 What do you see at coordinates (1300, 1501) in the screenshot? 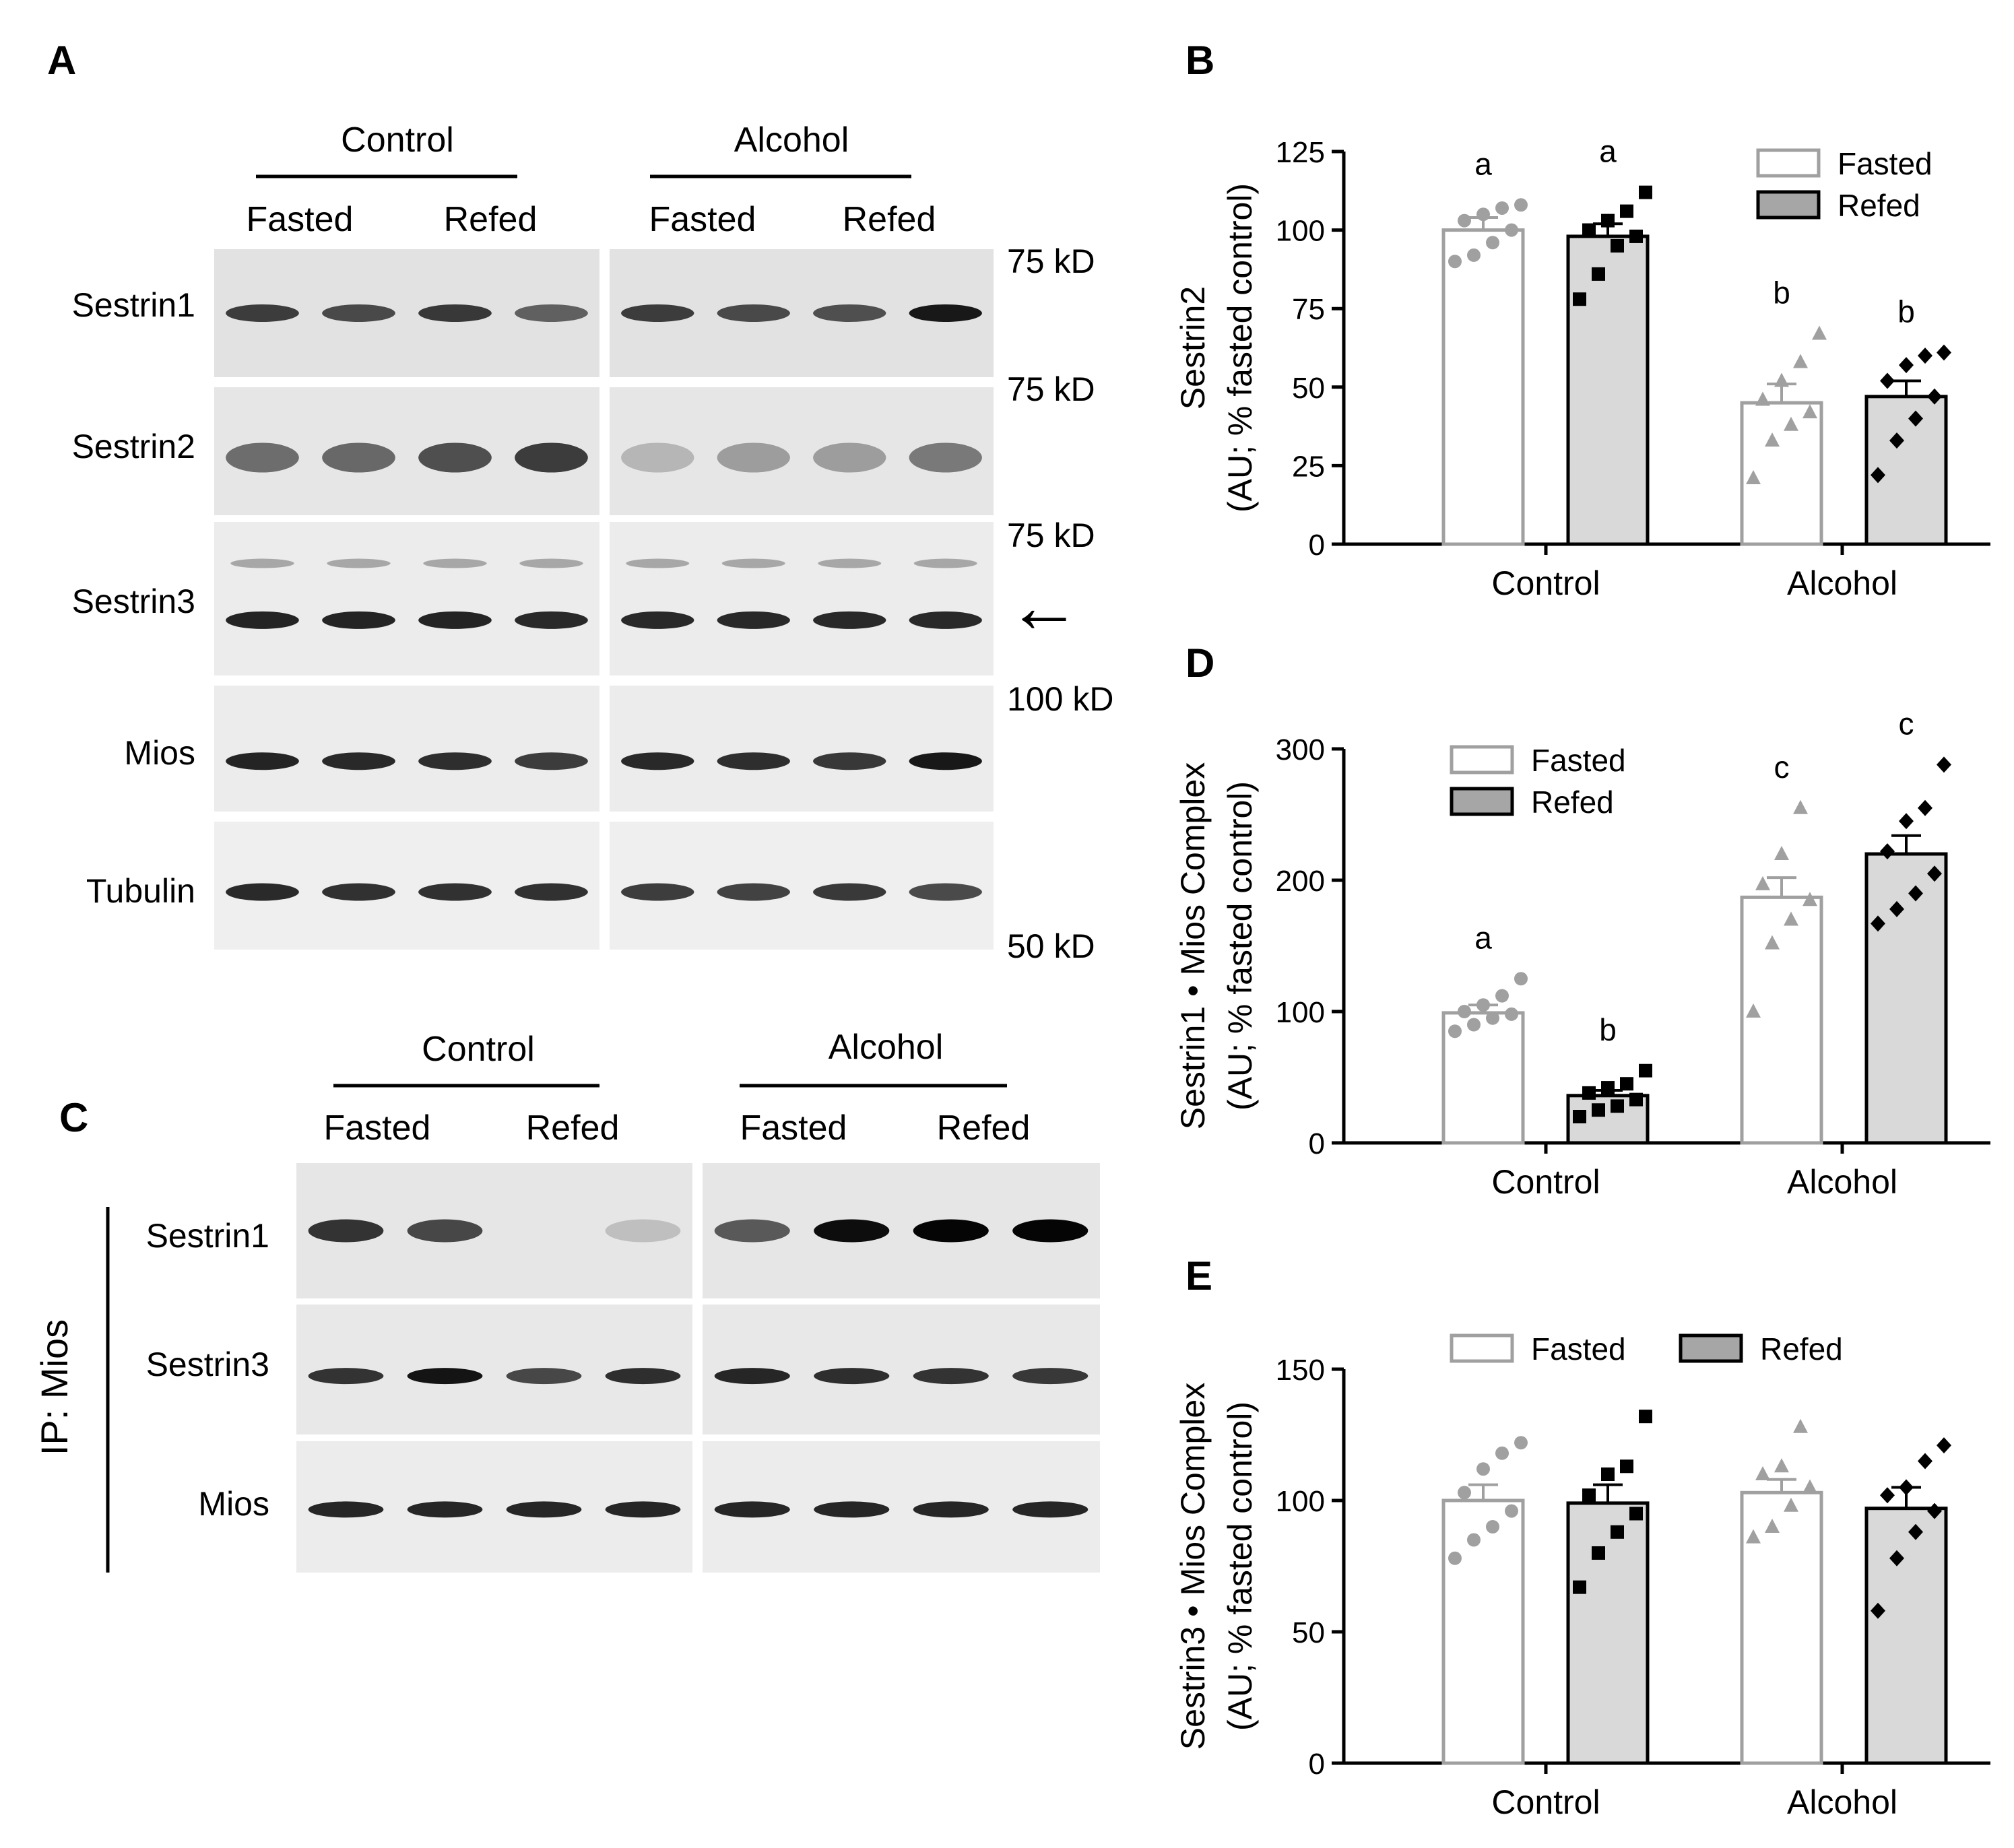
I see `y-tick-label: 100` at bounding box center [1300, 1501].